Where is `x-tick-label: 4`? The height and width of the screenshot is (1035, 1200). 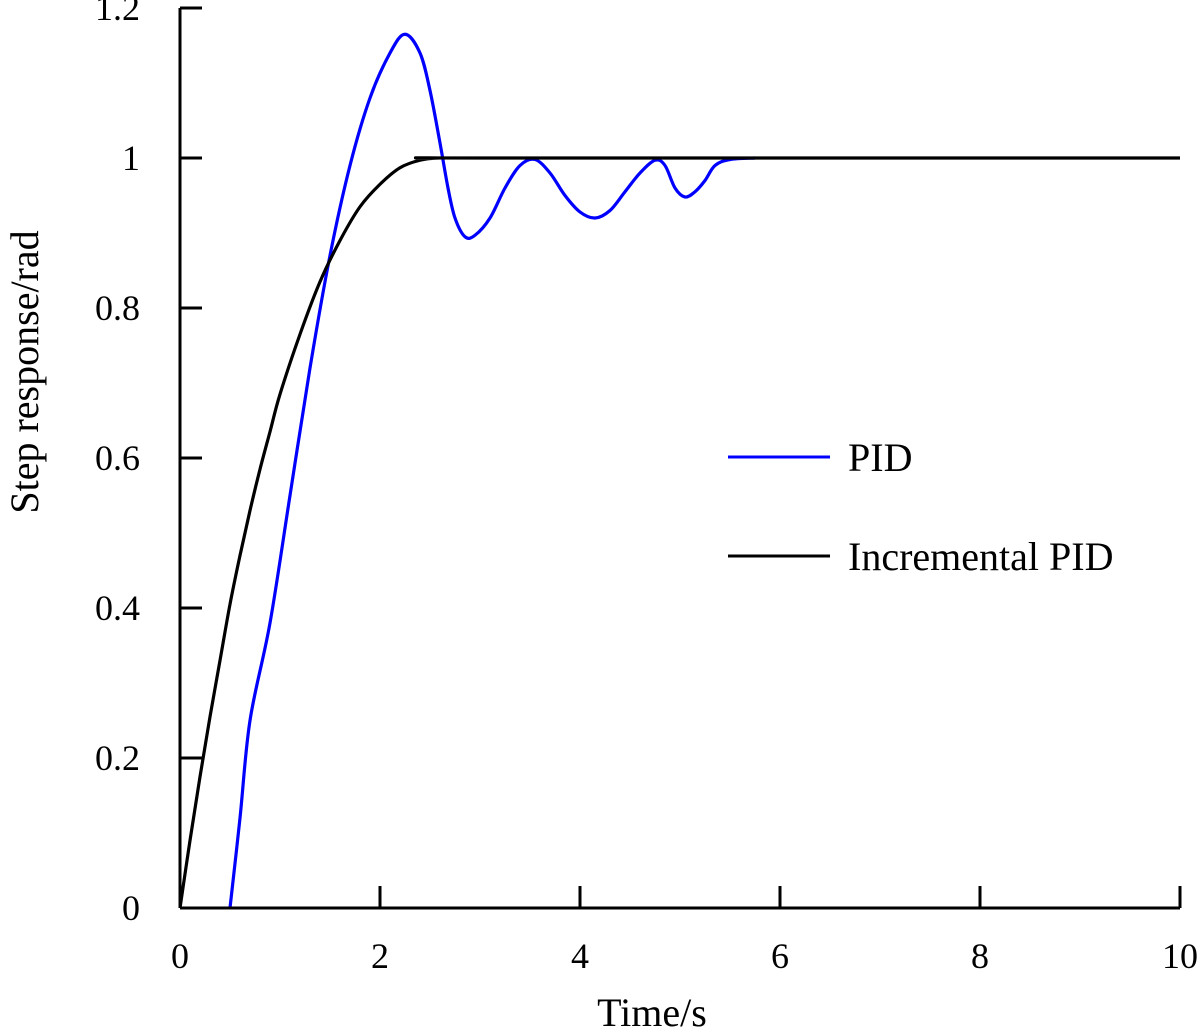 x-tick-label: 4 is located at coordinates (580, 956).